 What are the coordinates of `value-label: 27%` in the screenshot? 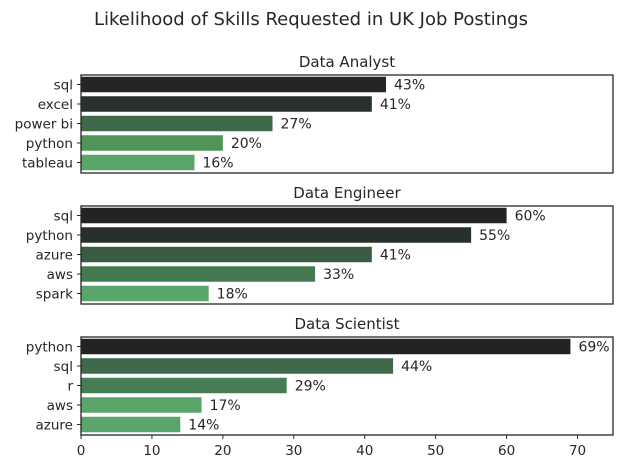 It's located at (296, 125).